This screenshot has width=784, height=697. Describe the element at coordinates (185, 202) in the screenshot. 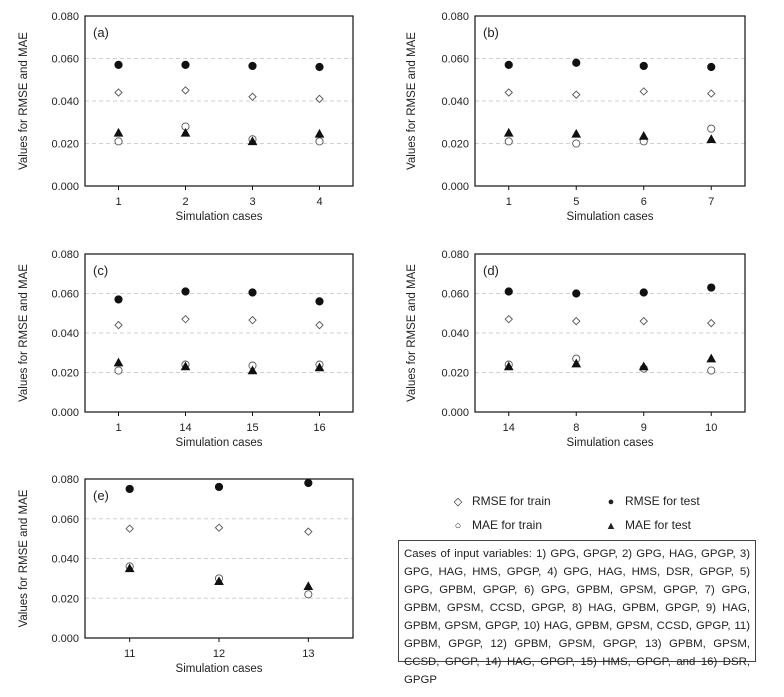

I see `x-tick-label: 2` at that location.